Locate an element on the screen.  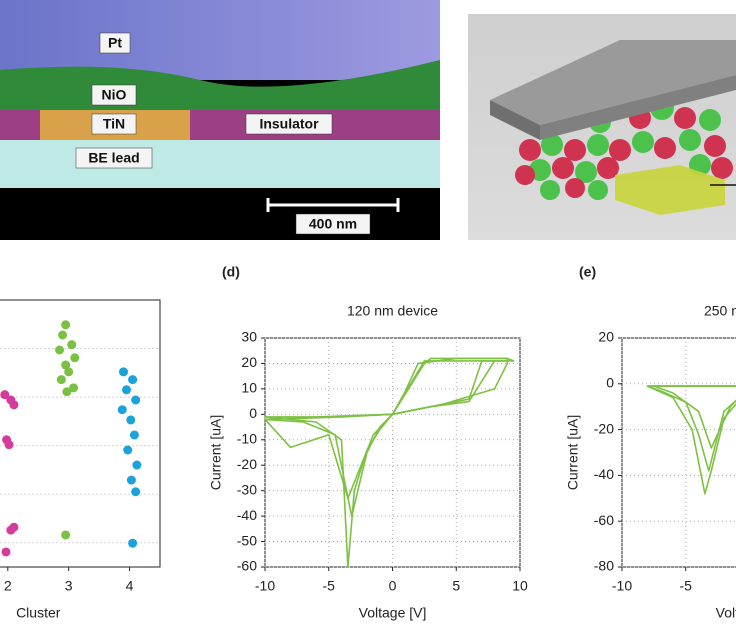
scale-label: 400 nm is located at coordinates (333, 224).